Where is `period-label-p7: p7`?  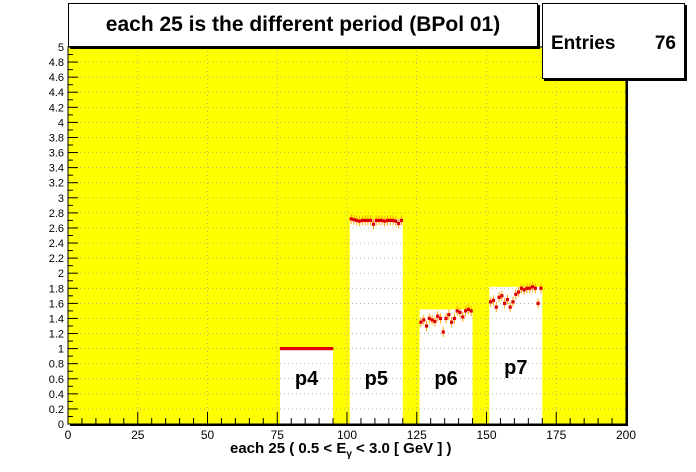 period-label-p7: p7 is located at coordinates (515, 368).